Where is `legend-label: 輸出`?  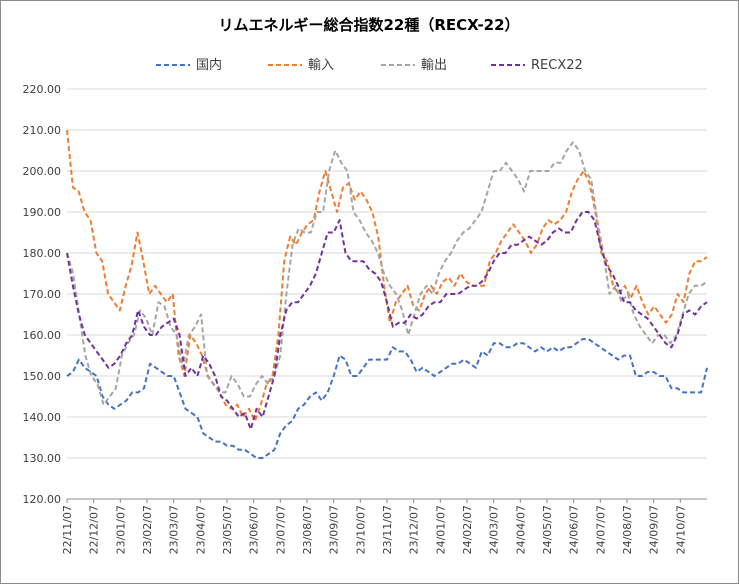
legend-label: 輸出 is located at coordinates (434, 65).